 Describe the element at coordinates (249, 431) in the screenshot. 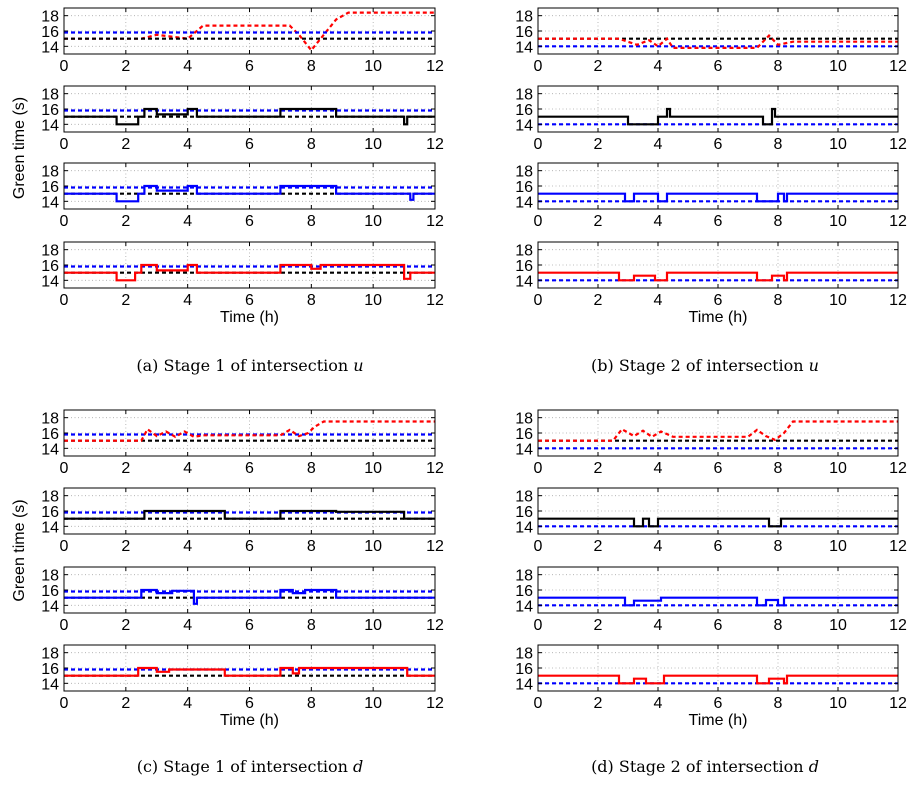

I see `series-line-red-dashed` at that location.